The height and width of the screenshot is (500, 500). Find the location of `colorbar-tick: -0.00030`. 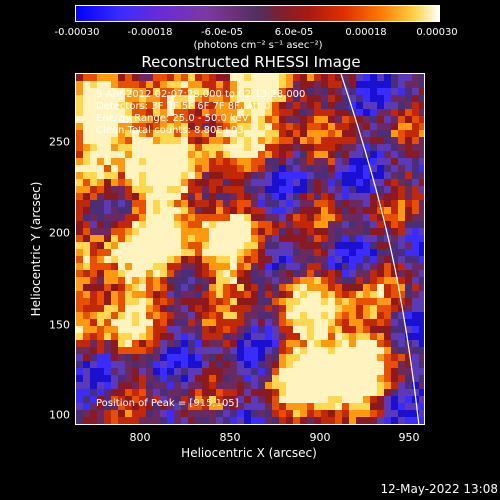

colorbar-tick: -0.00030 is located at coordinates (77, 32).